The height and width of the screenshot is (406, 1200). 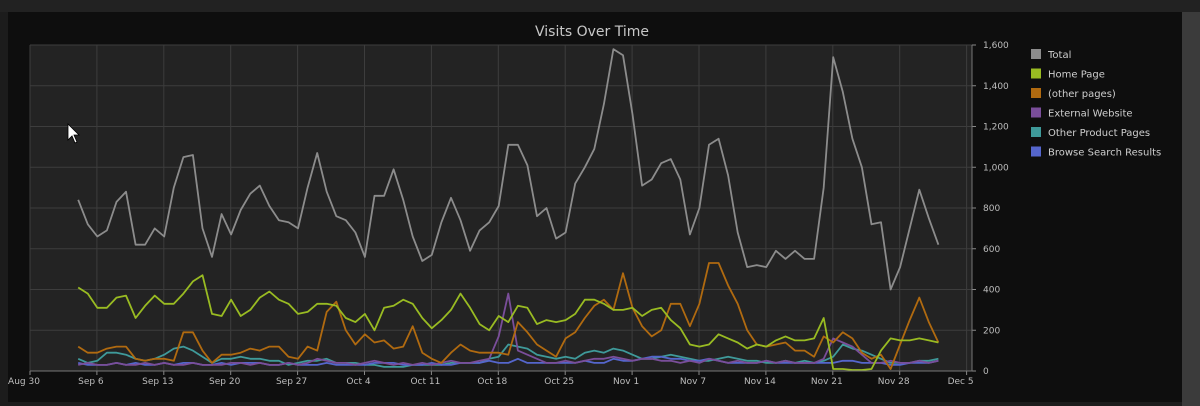 I want to click on legend-label: Browse Search Results, so click(x=1104, y=153).